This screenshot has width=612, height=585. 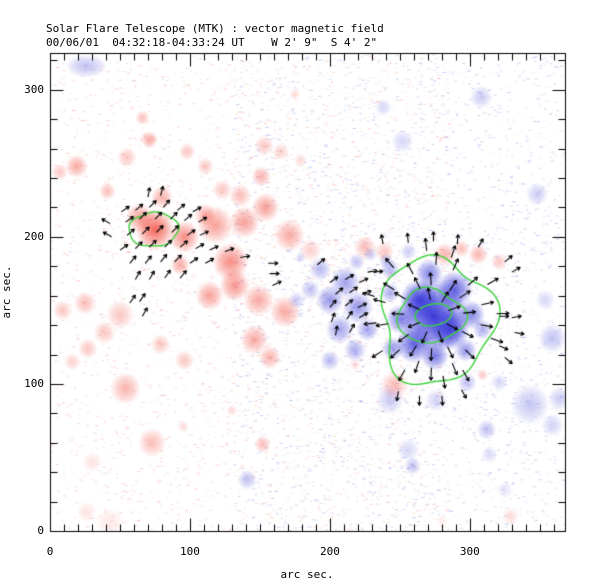 What do you see at coordinates (307, 574) in the screenshot?
I see `x-axis-label: arc sec.` at bounding box center [307, 574].